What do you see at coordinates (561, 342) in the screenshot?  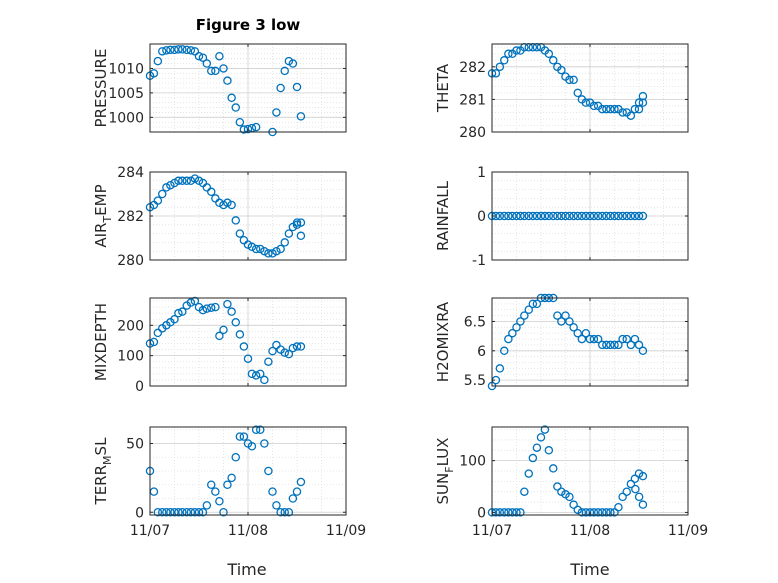 I see `subplot-h2omixra: 5.5 6 6.5 H2OMIXRA` at bounding box center [561, 342].